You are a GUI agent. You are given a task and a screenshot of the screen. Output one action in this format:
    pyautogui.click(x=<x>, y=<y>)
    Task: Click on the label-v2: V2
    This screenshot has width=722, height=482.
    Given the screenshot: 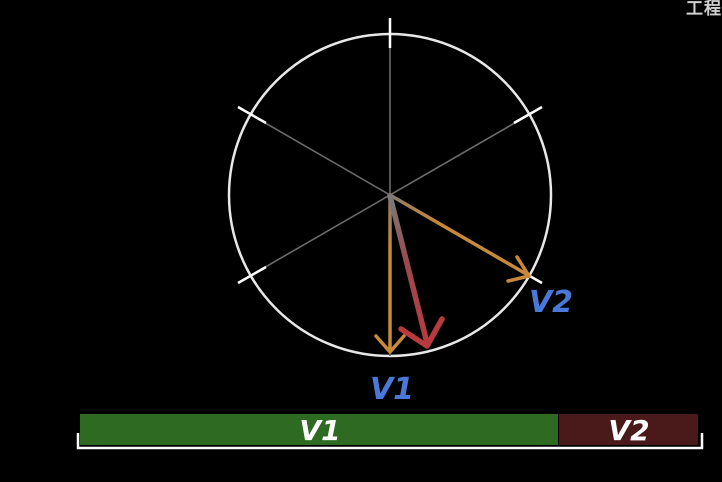 What is the action you would take?
    pyautogui.click(x=551, y=302)
    